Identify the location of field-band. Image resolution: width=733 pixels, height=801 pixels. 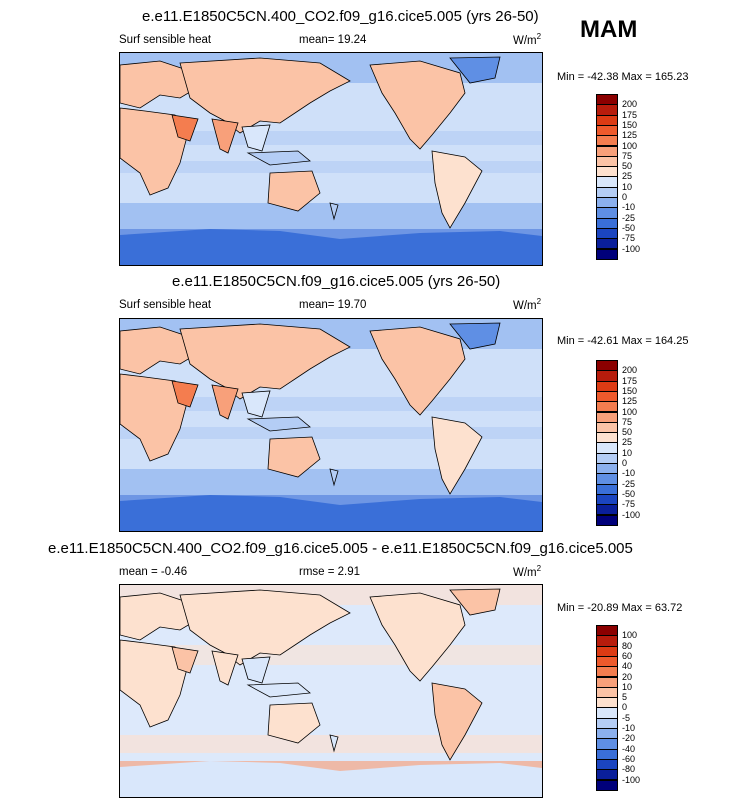
(331, 744).